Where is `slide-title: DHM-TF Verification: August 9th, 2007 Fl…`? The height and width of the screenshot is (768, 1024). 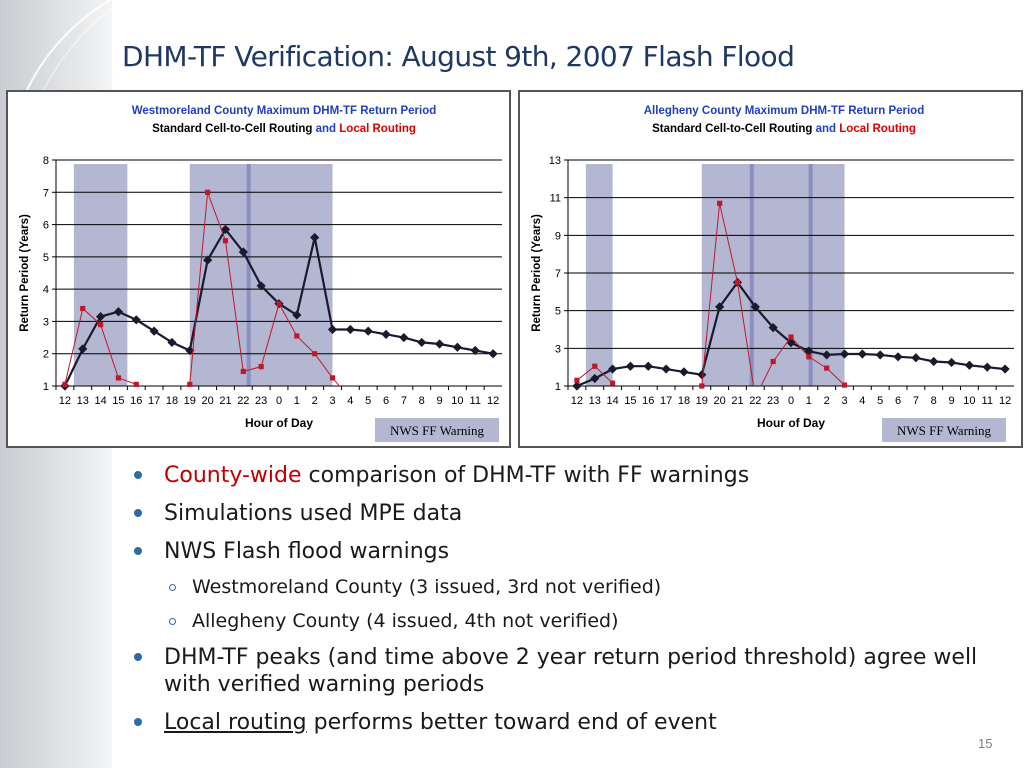
slide-title: DHM-TF Verification: August 9th, 2007 Fl… is located at coordinates (458, 56).